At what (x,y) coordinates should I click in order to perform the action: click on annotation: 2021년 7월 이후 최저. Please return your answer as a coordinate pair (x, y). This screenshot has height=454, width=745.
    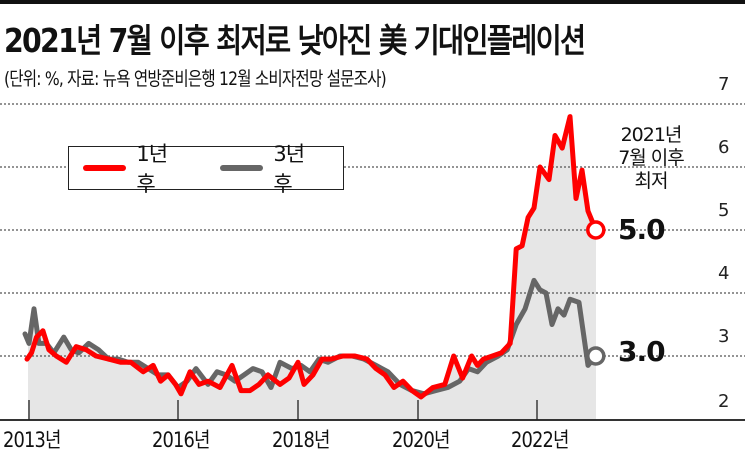
    Looking at the image, I should click on (651, 158).